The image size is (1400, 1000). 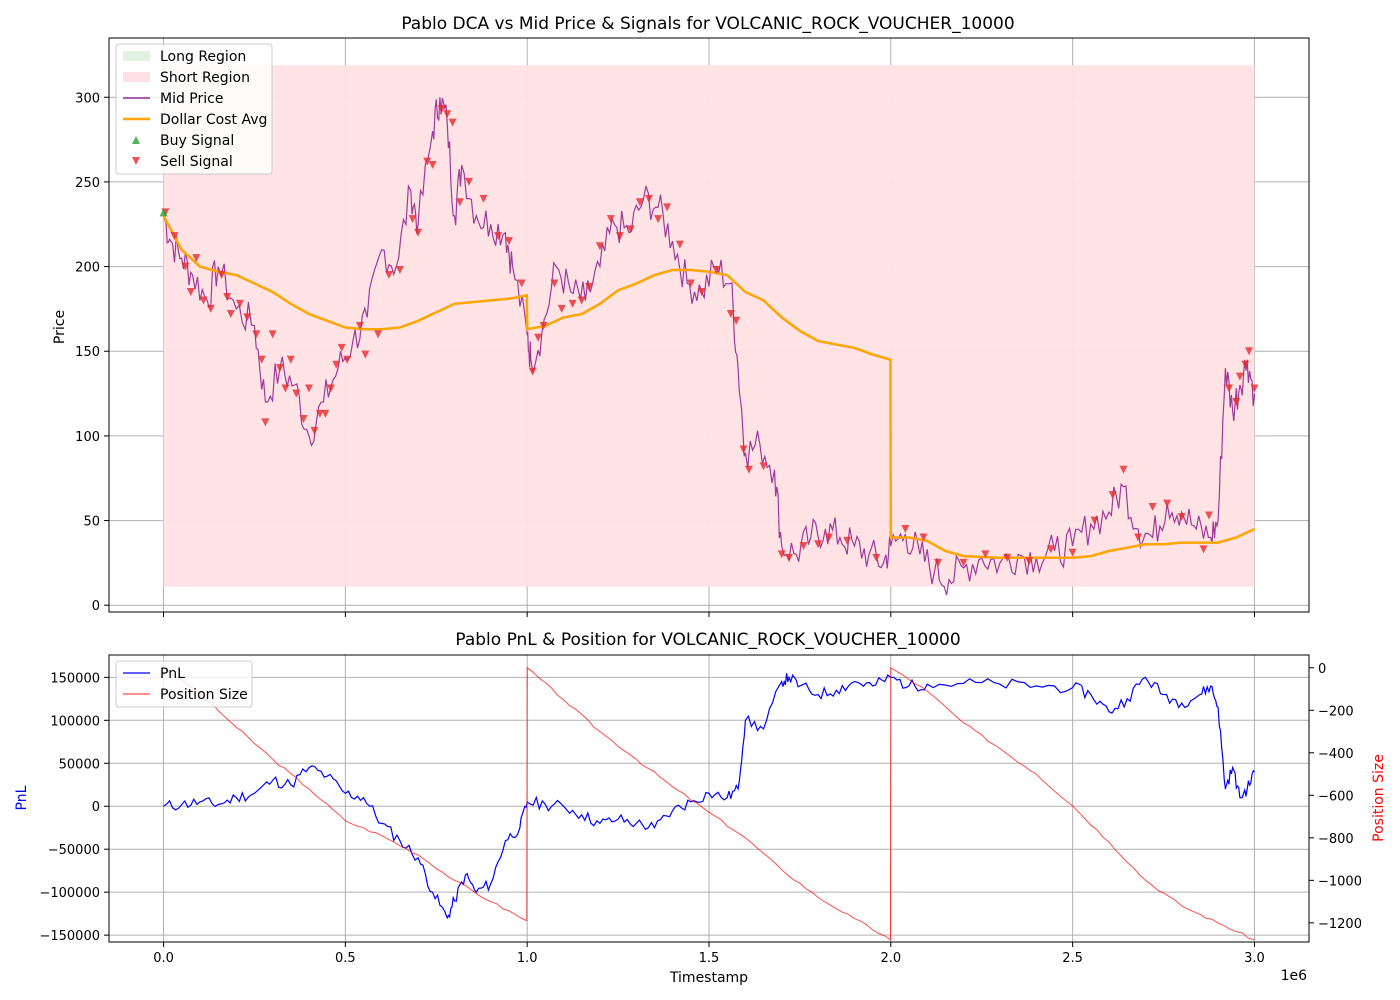 I want to click on pnl-y-tick-label: 0, so click(x=96, y=807).